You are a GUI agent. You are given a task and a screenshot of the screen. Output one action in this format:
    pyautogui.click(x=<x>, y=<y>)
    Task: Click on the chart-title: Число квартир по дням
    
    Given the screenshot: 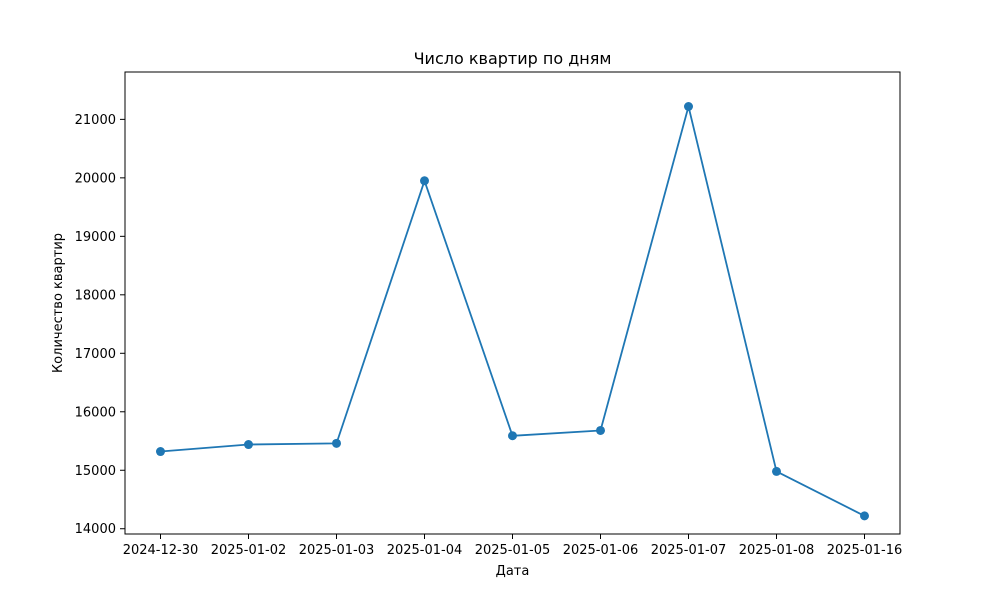 What is the action you would take?
    pyautogui.click(x=513, y=58)
    